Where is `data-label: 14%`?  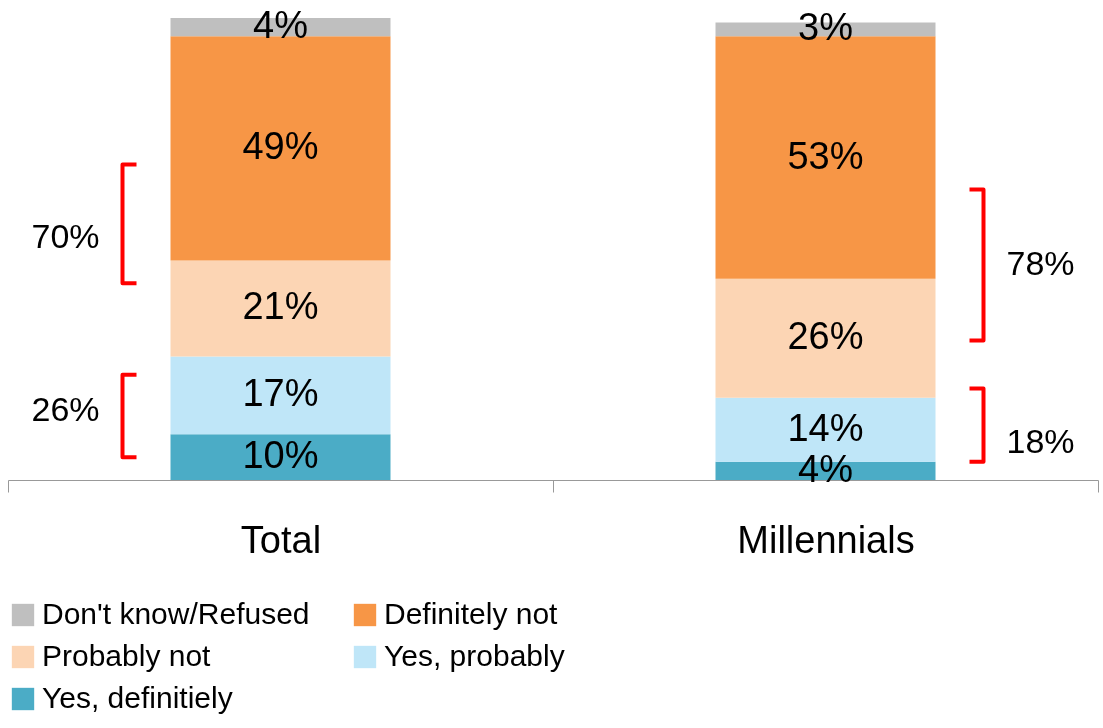
data-label: 14% is located at coordinates (825, 427).